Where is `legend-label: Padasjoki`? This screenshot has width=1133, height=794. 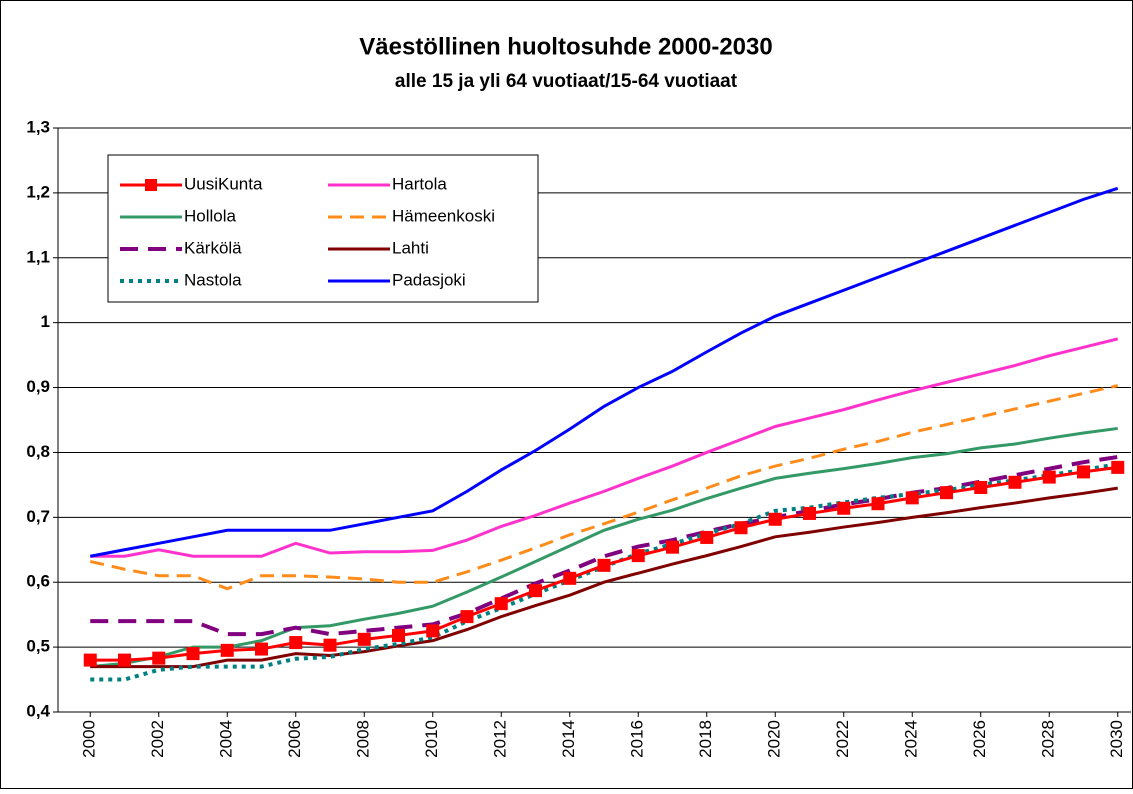
legend-label: Padasjoki is located at coordinates (429, 279).